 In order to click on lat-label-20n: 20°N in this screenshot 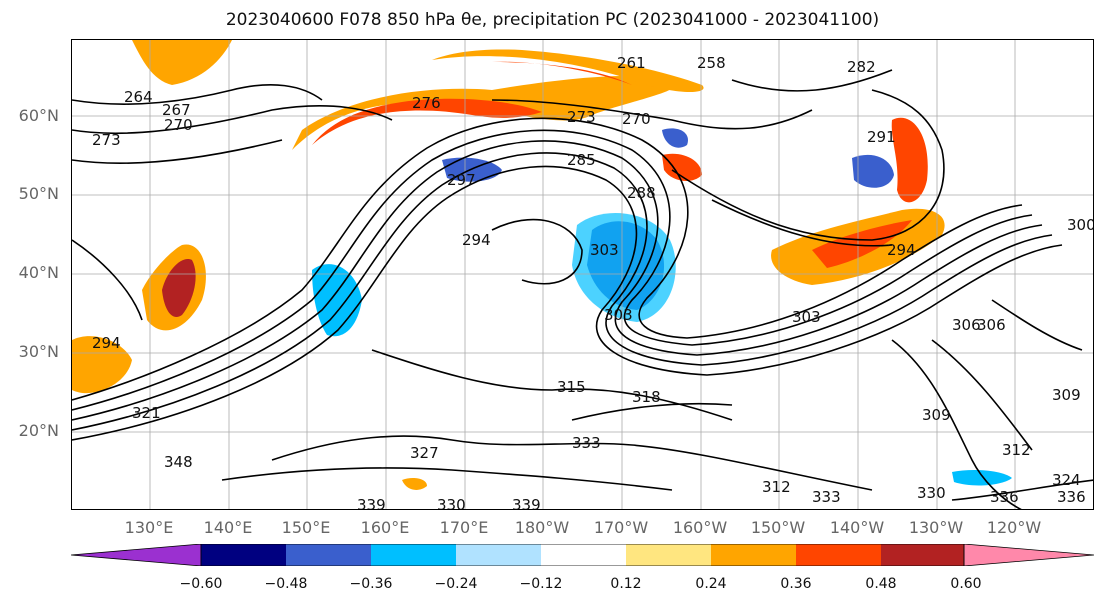, I will do `click(38, 430)`.